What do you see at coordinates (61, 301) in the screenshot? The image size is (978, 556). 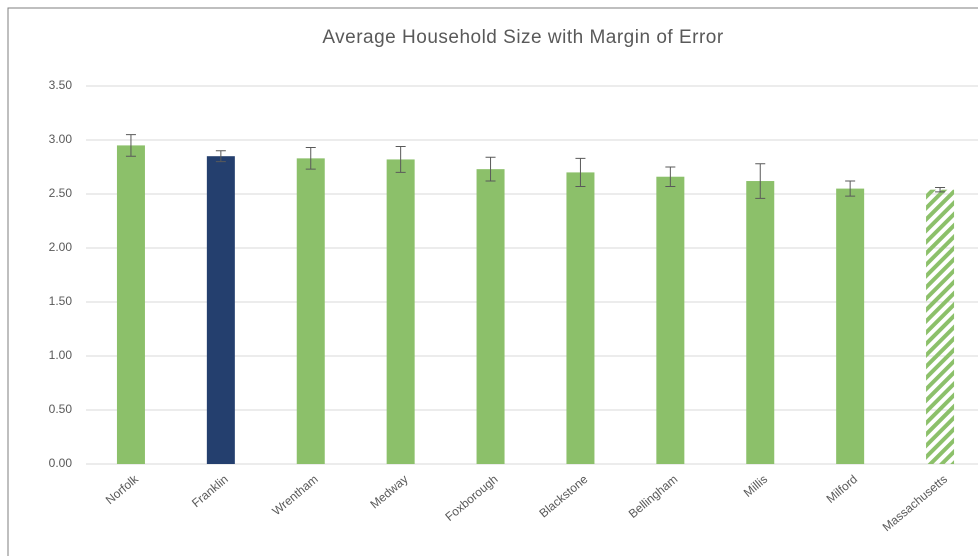 I see `y-tick-label: 1.50` at bounding box center [61, 301].